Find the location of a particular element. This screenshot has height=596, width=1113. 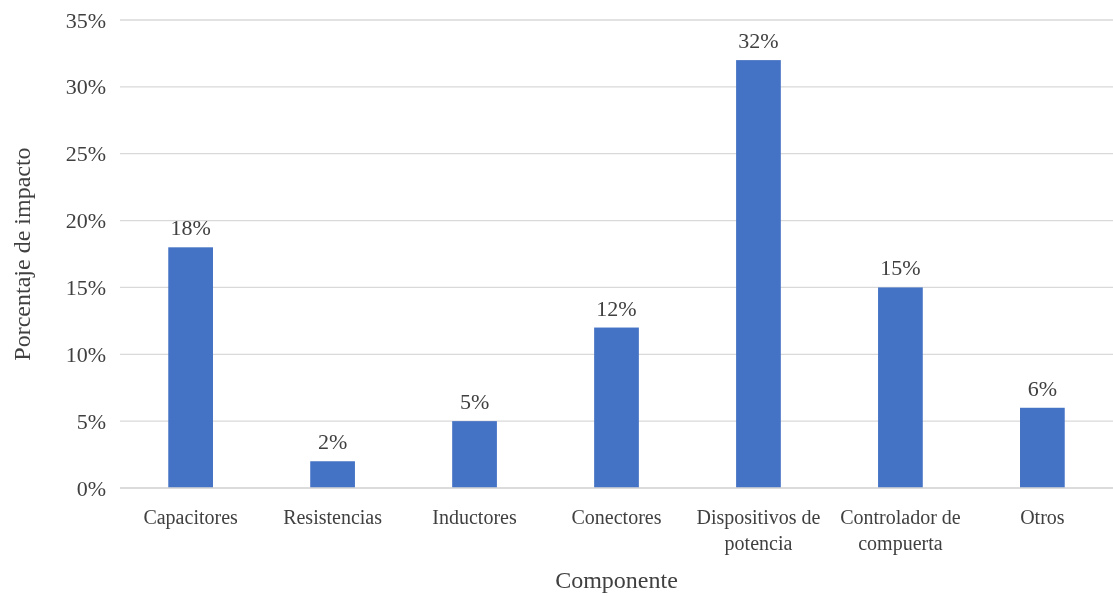

y-tick-label: 10% is located at coordinates (85, 354).